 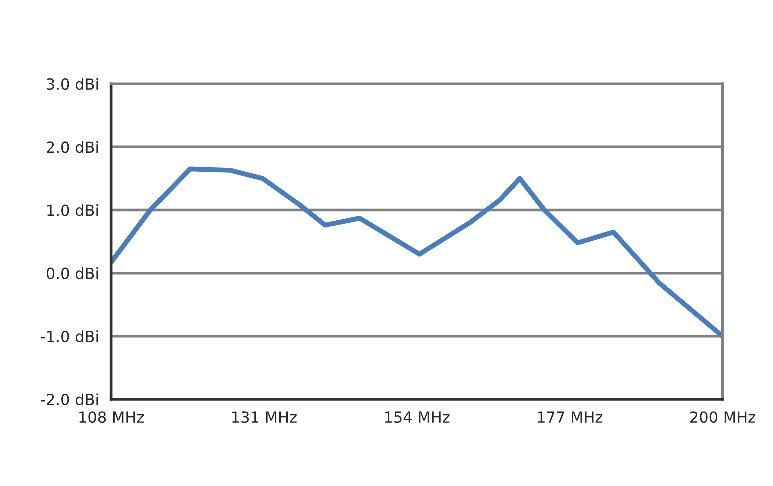 What do you see at coordinates (72, 84) in the screenshot?
I see `y-tick-label: 3.0 dBi` at bounding box center [72, 84].